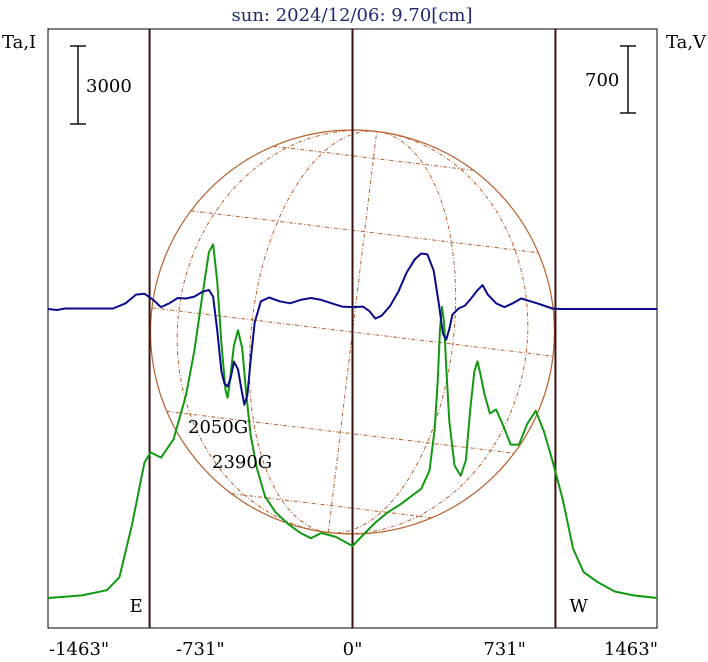 Image resolution: width=708 pixels, height=662 pixels. I want to click on x-tick-label: 1463", so click(631, 649).